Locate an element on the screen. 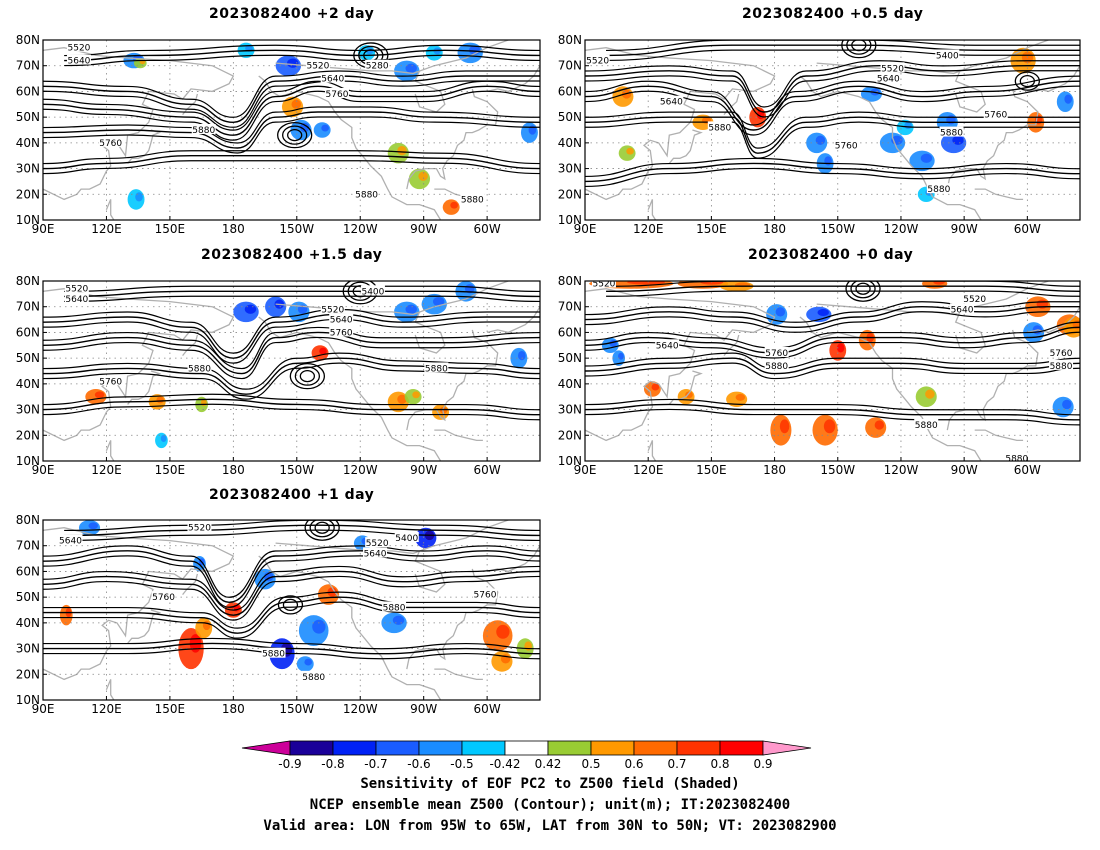 Image resolution: width=1100 pixels, height=850 pixels. sensitivity-shading is located at coordinates (834, 363).